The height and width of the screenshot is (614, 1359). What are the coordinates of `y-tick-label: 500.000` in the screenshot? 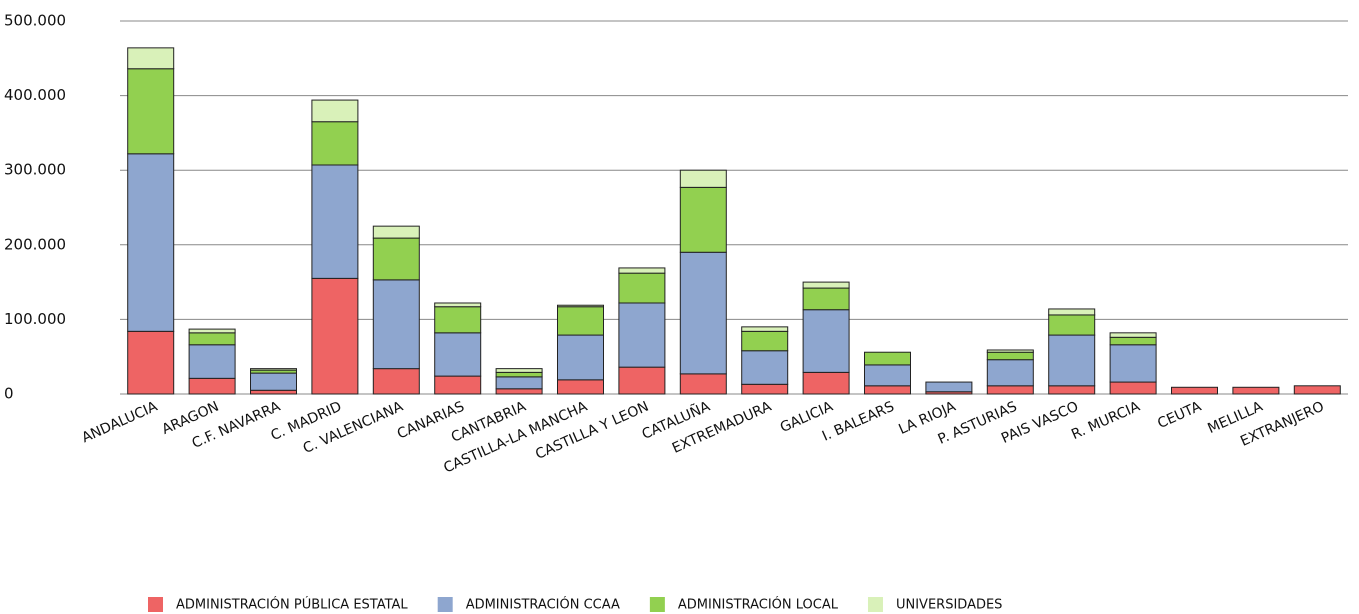 It's located at (35, 21).